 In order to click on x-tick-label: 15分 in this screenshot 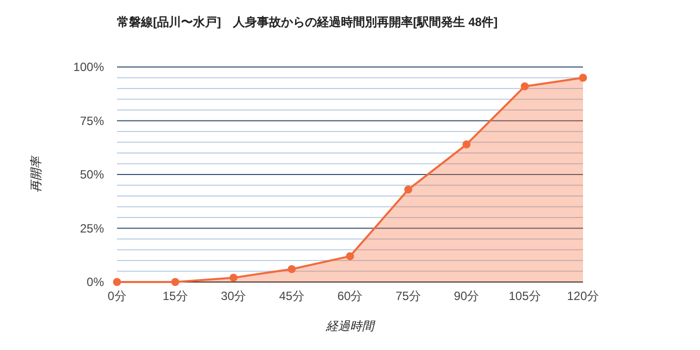, I will do `click(175, 296)`.